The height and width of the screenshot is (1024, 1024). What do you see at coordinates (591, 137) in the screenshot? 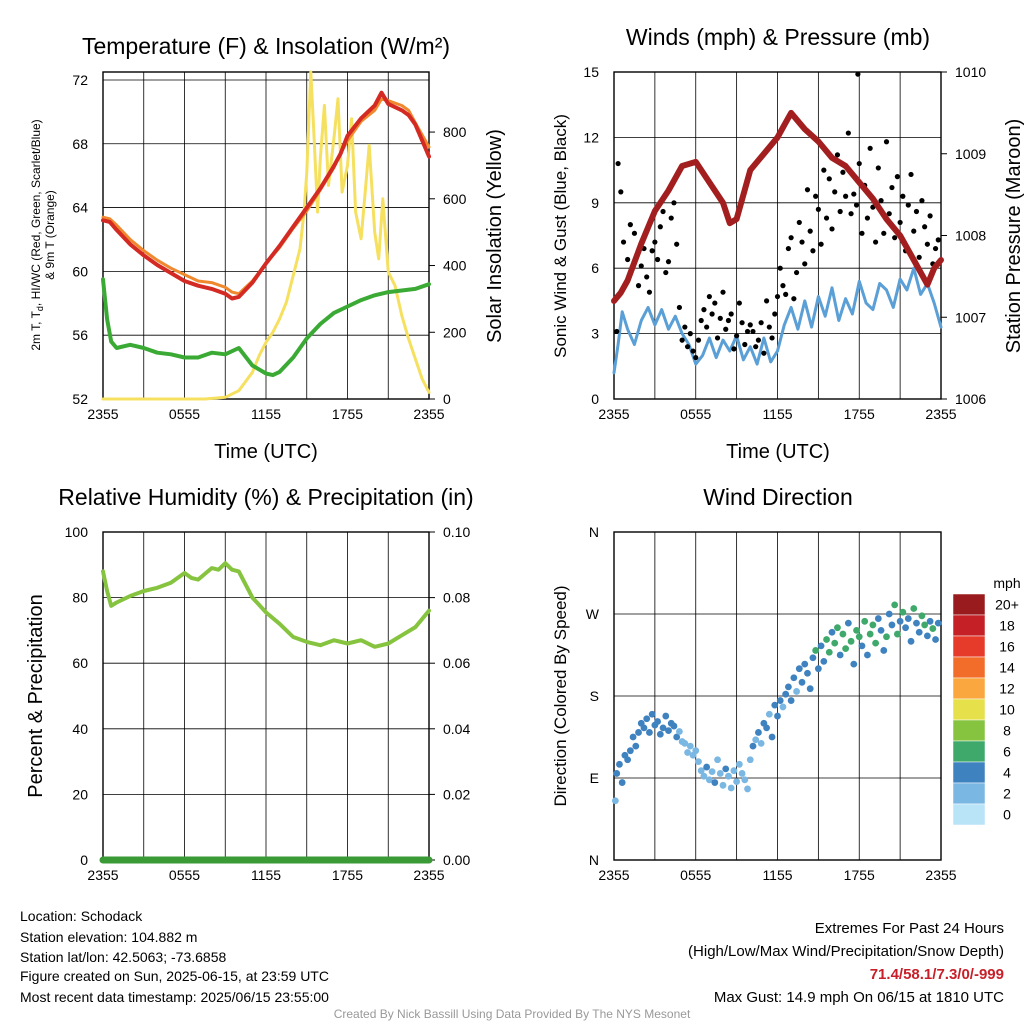
I see `y-tick-label: 12` at bounding box center [591, 137].